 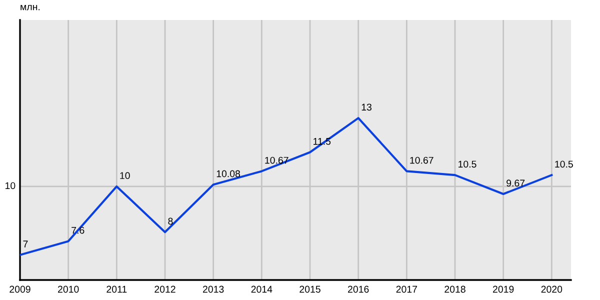 I want to click on x-tick-label: 2014, so click(x=261, y=289).